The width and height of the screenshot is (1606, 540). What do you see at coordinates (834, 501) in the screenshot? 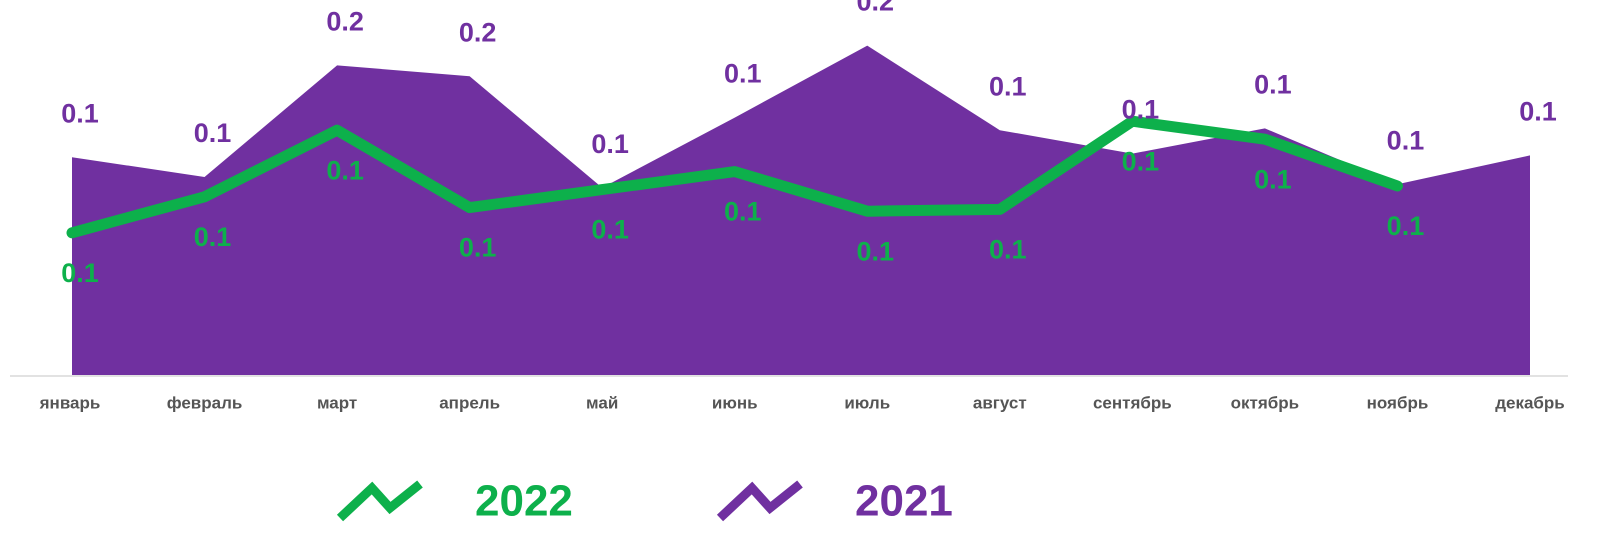
I see `legend-item: 2021` at bounding box center [834, 501].